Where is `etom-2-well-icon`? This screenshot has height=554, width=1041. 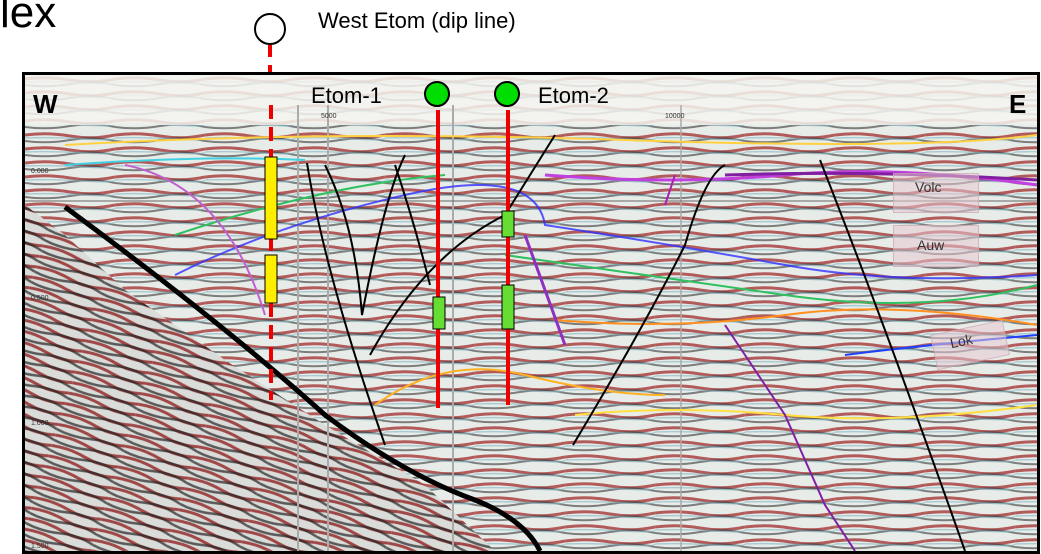
etom-2-well-icon is located at coordinates (507, 94).